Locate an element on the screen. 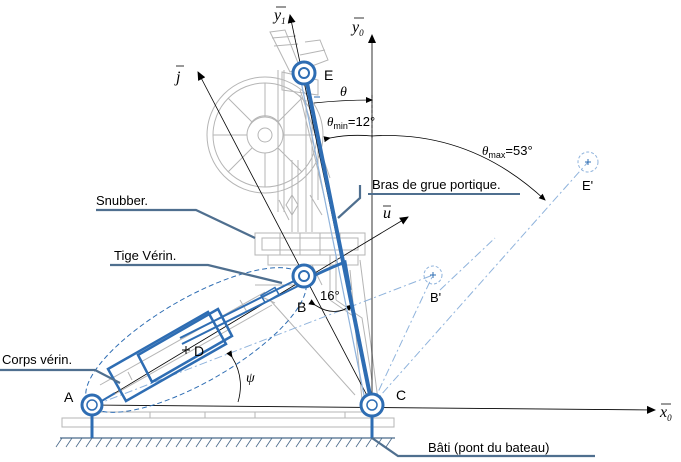  theta-label: θ is located at coordinates (343, 92).